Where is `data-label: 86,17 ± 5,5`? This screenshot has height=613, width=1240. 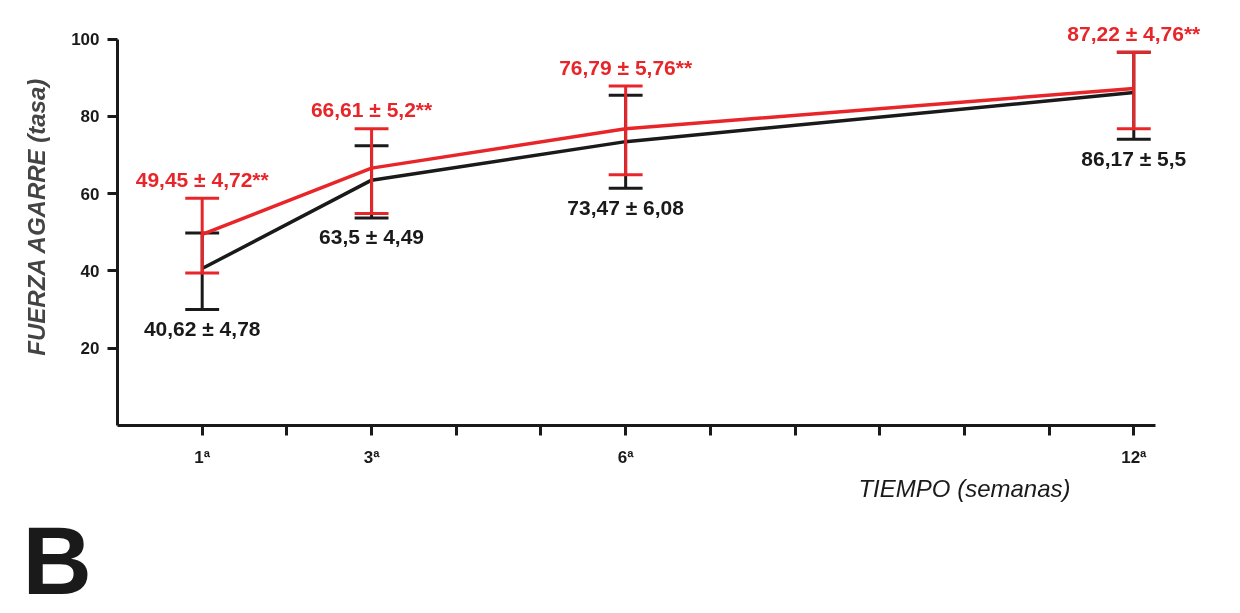
data-label: 86,17 ± 5,5 is located at coordinates (1134, 158).